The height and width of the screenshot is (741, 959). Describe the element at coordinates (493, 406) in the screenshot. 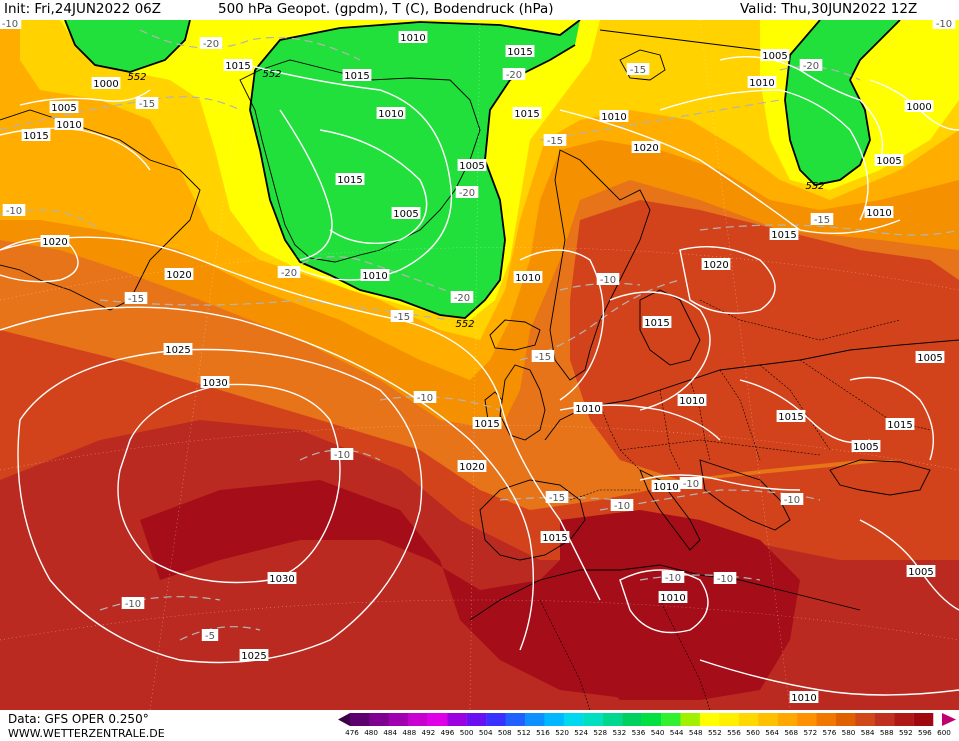

I see `coast-ireland` at that location.